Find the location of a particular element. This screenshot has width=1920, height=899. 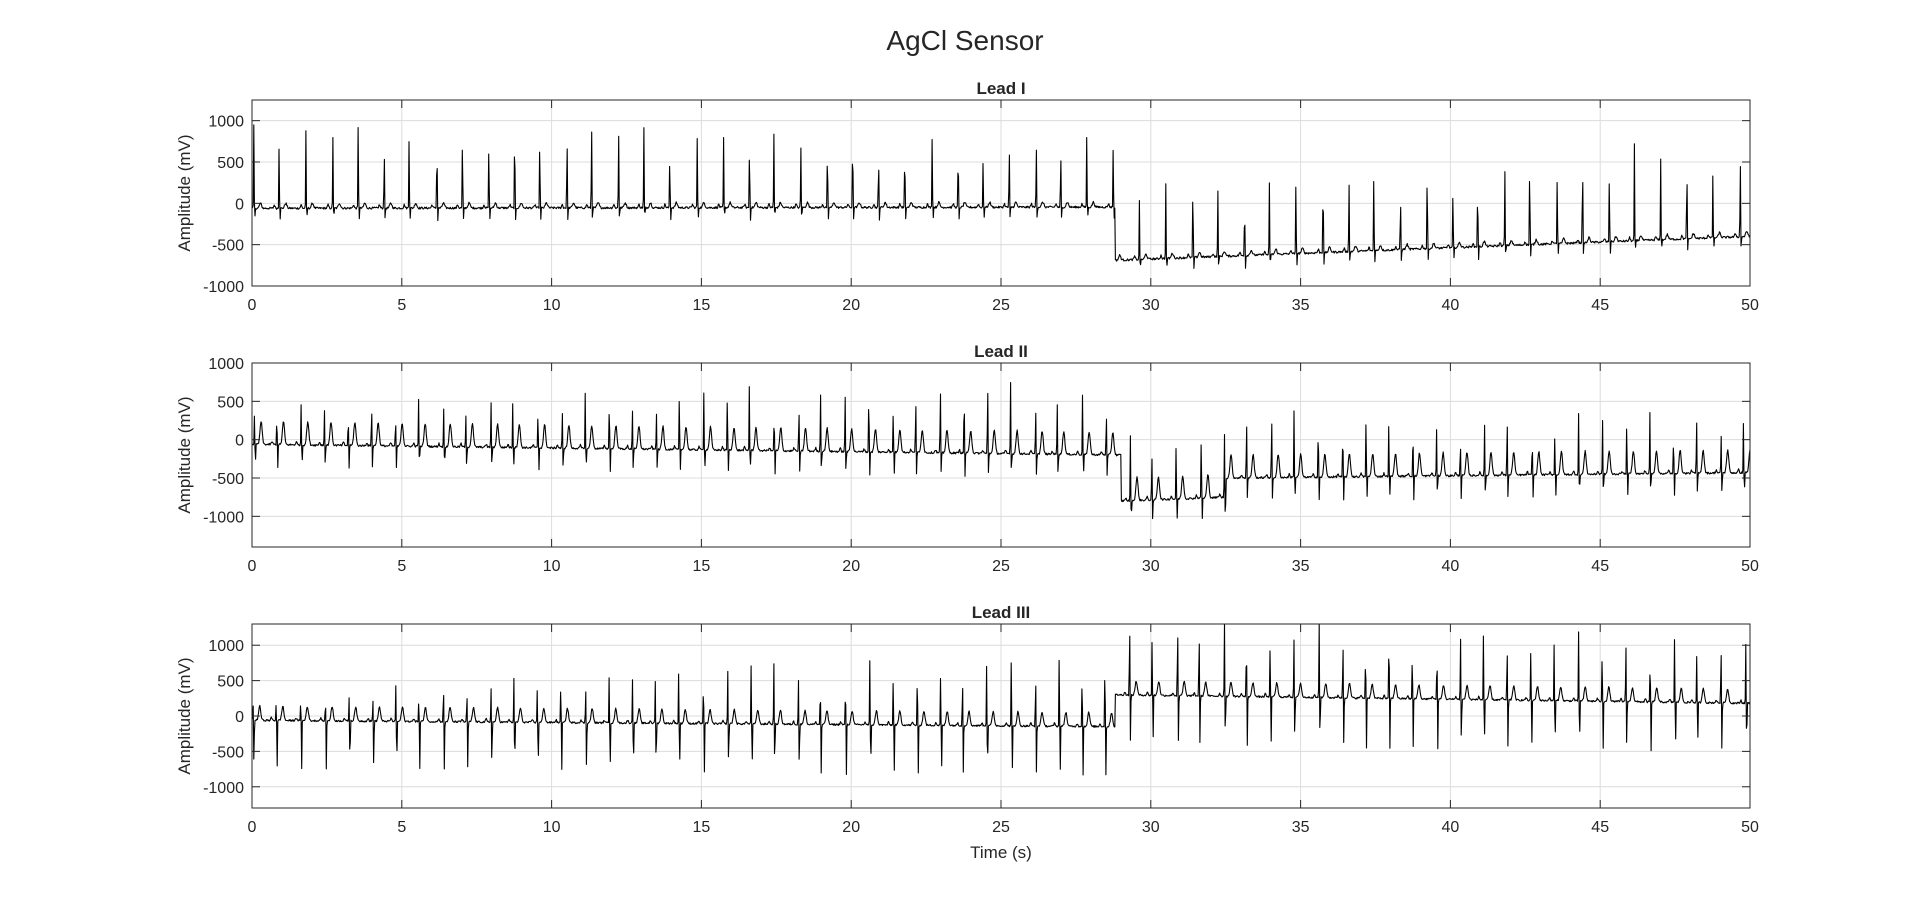

figure-title: AgCl Sensor is located at coordinates (964, 40).